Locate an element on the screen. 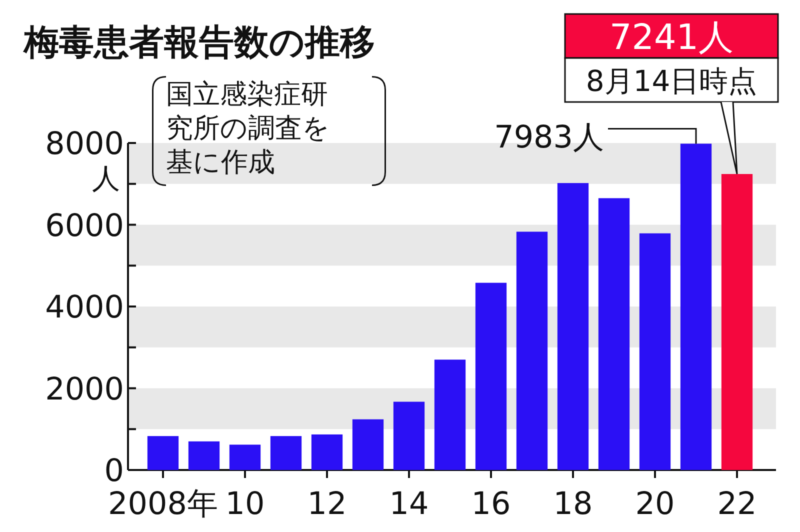  annotation: 7241人 is located at coordinates (671, 38).